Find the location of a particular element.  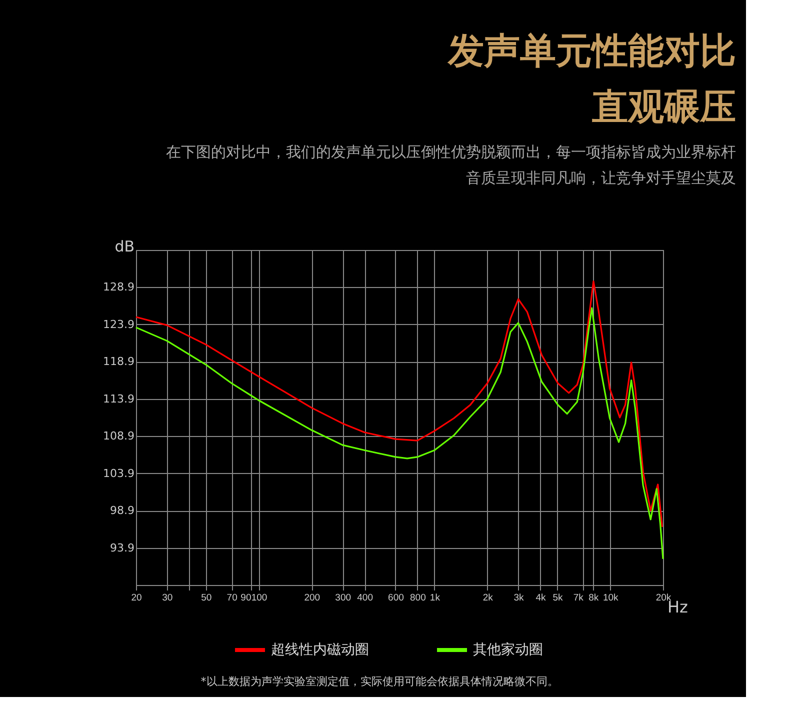

x-tick-label: 200 is located at coordinates (312, 598).